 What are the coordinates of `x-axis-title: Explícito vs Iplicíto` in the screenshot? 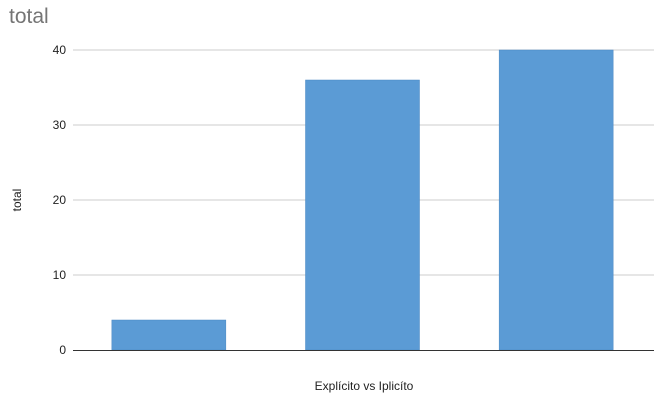 It's located at (364, 386).